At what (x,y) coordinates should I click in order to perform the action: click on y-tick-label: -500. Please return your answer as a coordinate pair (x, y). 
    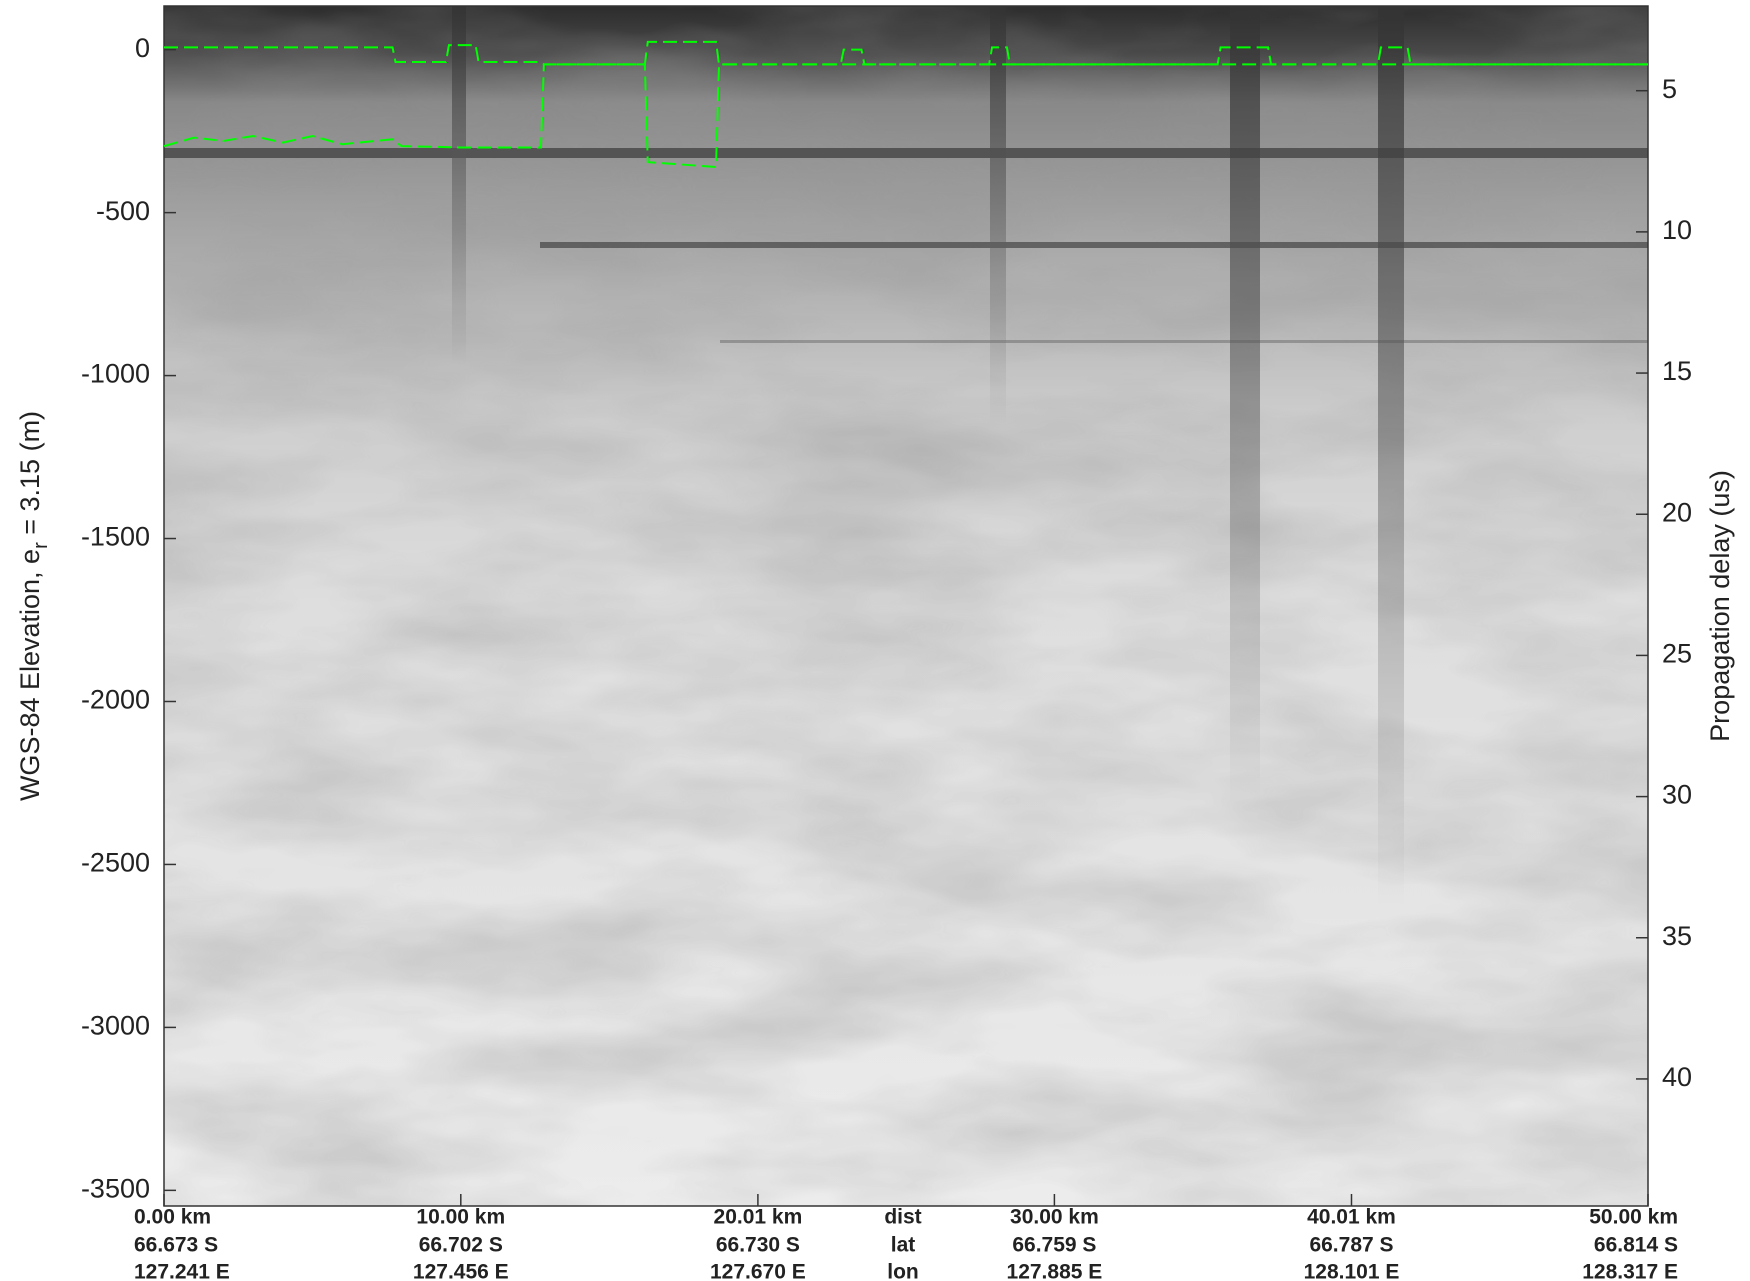
    Looking at the image, I should click on (123, 211).